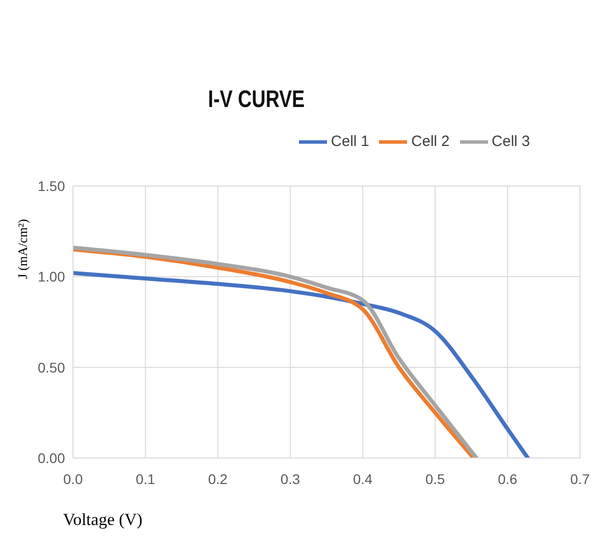  I want to click on x-tick-label: 0.7, so click(580, 478).